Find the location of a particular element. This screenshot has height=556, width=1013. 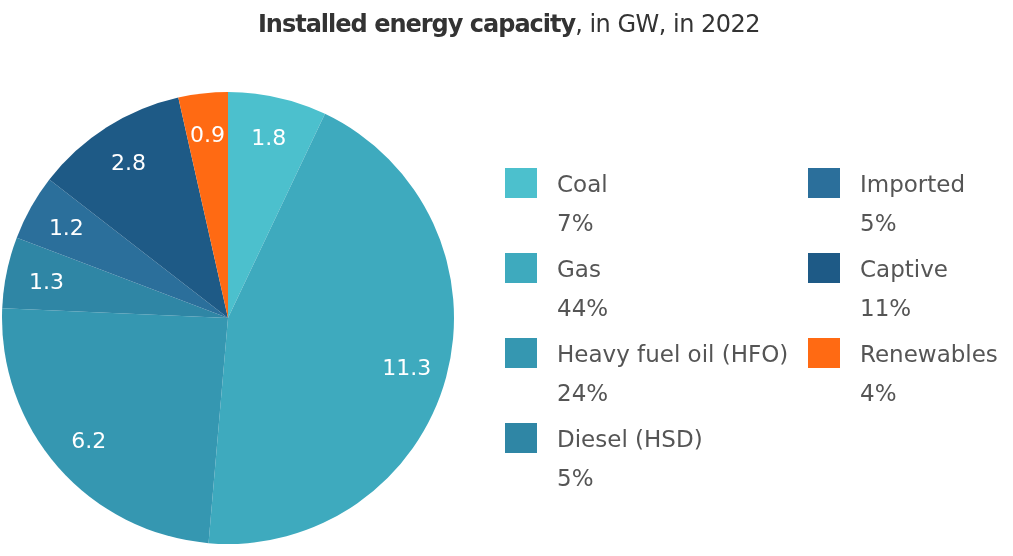

data-label: 1.3 is located at coordinates (46, 281).